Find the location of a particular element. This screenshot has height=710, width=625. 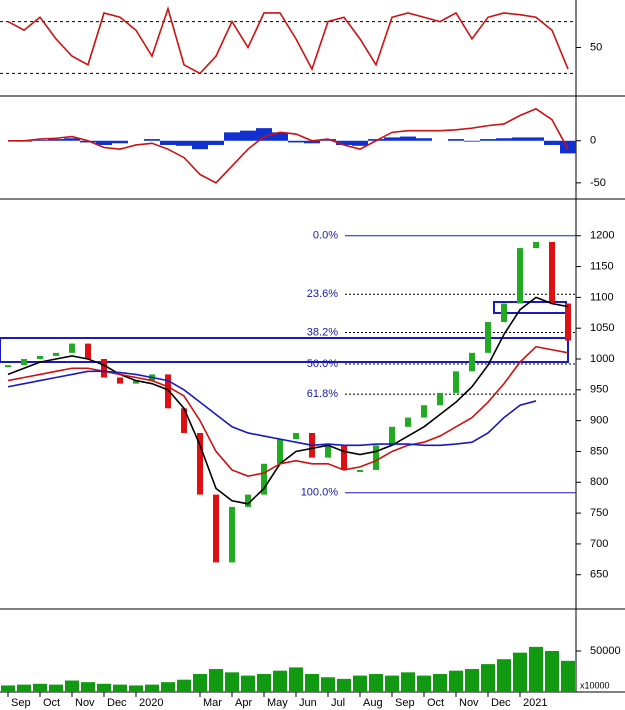

y-tick-label: 700 is located at coordinates (599, 544).